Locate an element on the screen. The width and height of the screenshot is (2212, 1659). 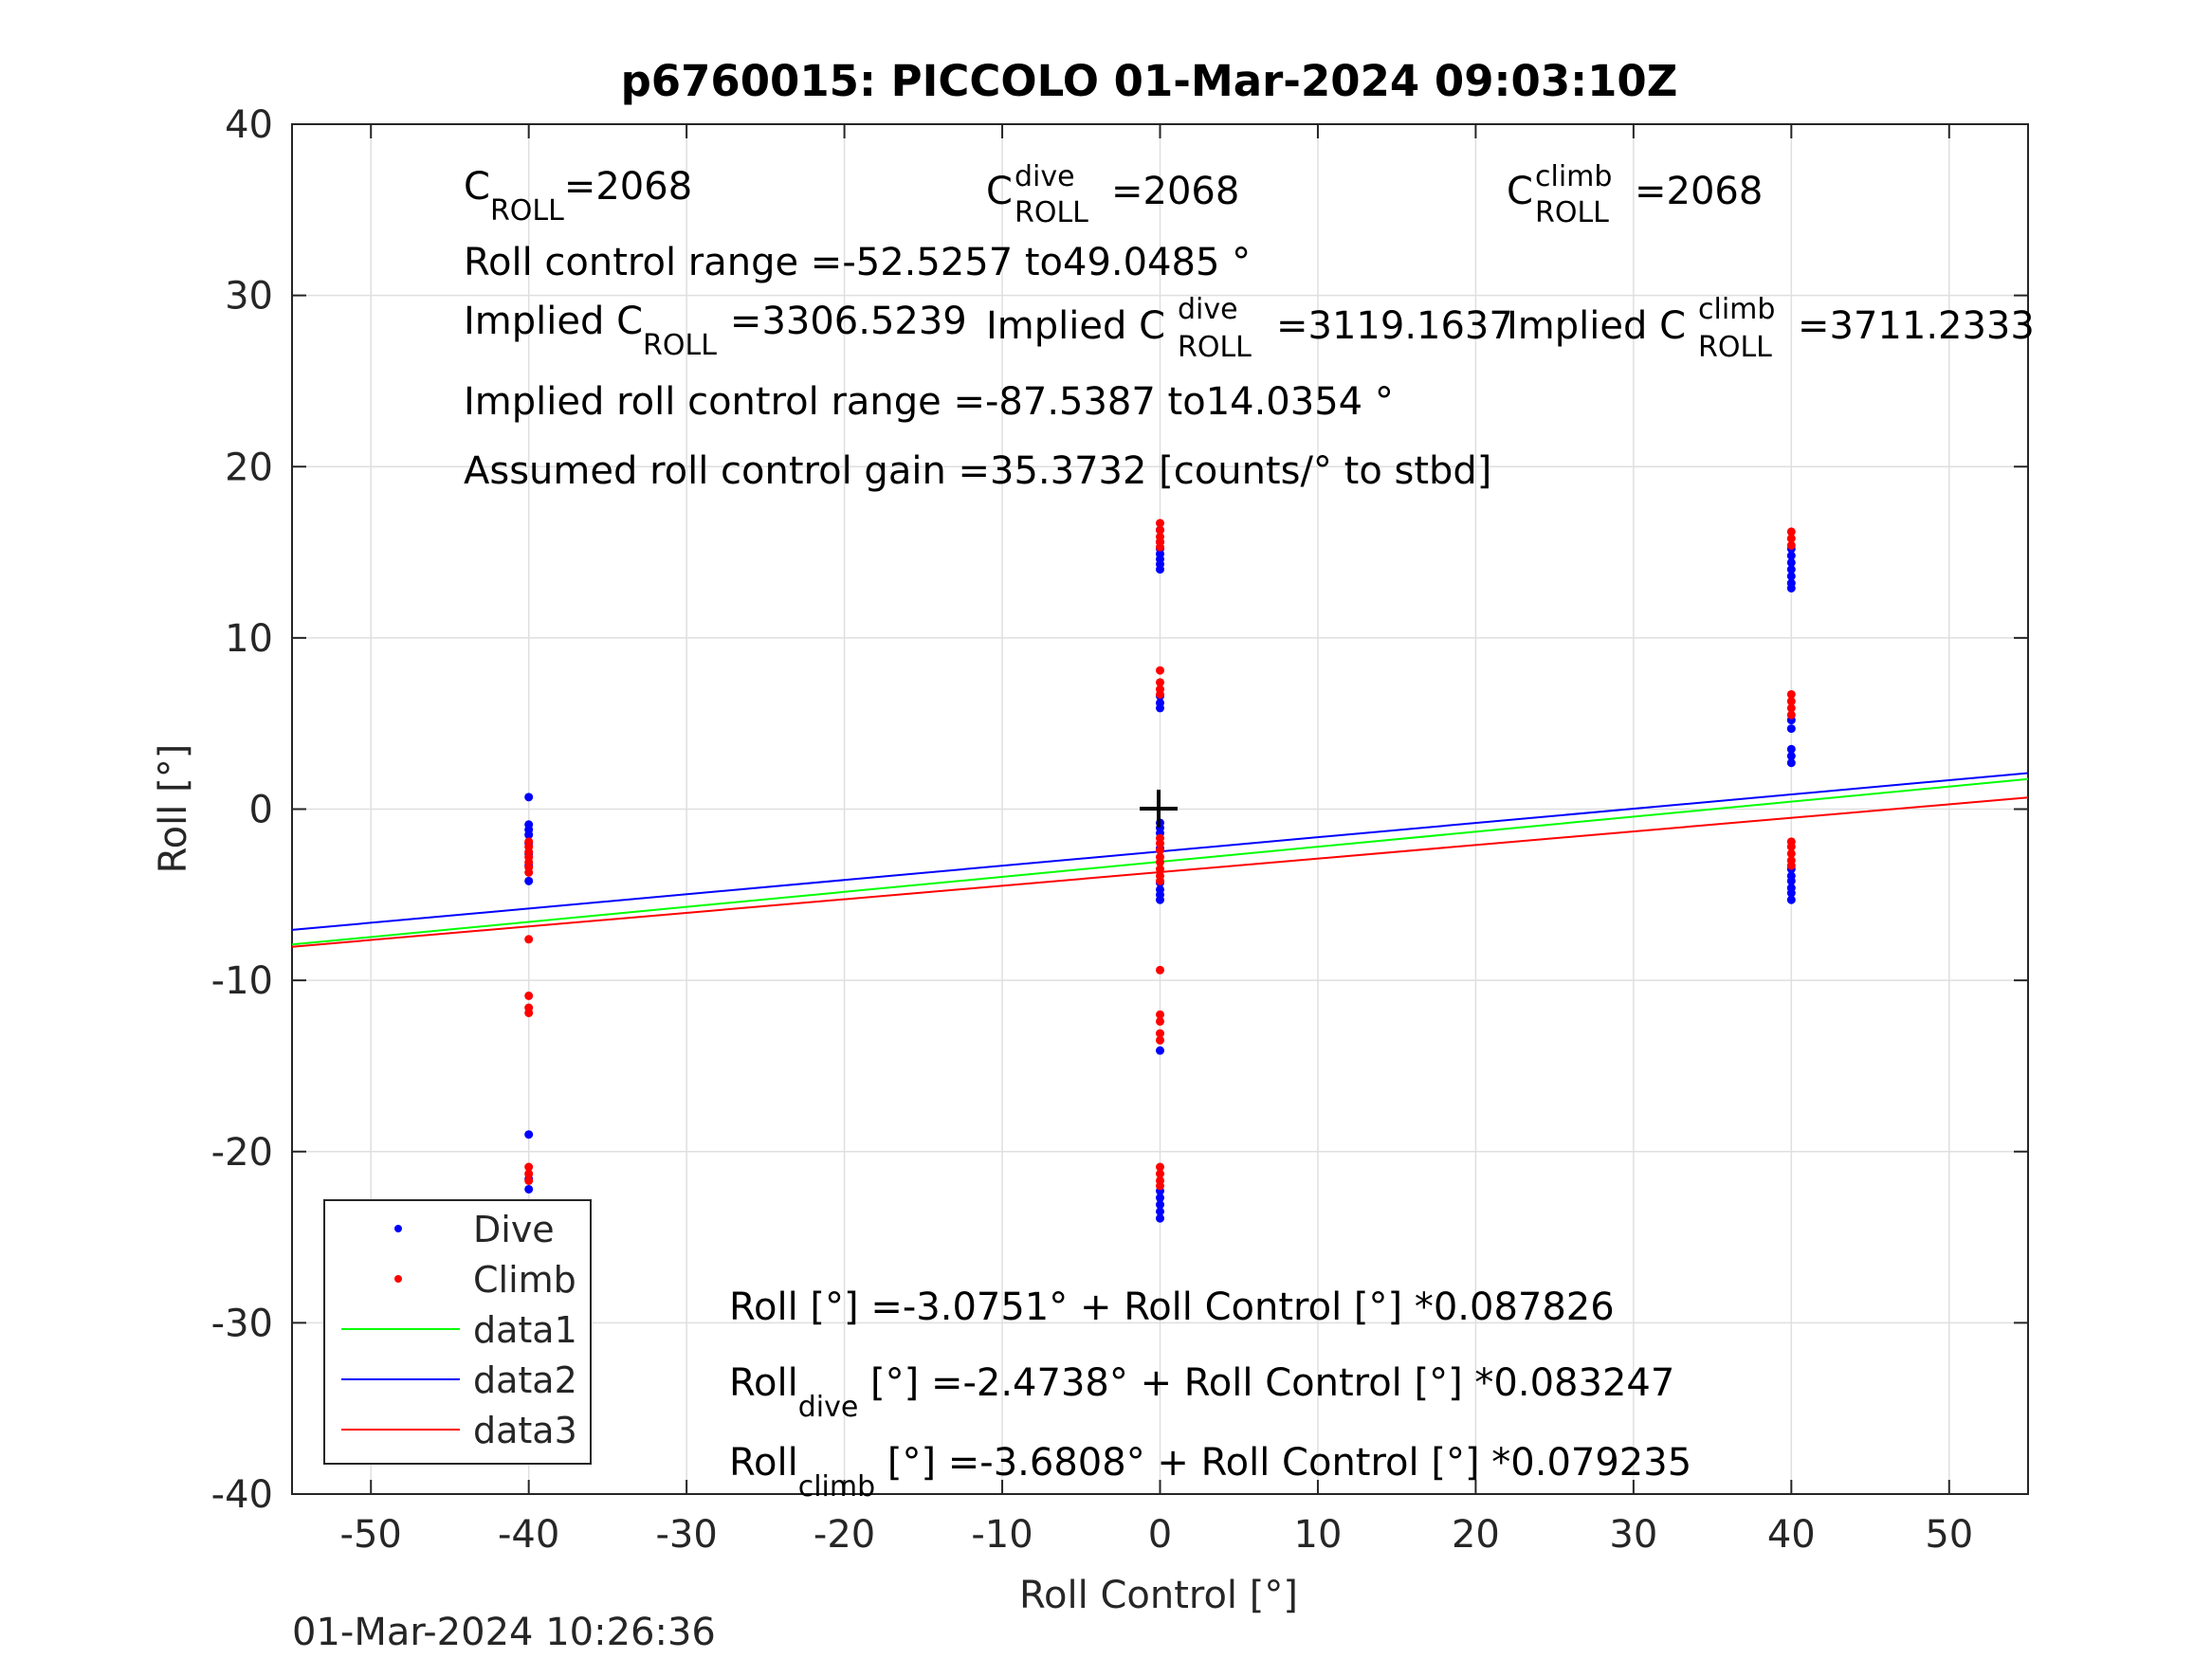
x-tick-label: 40 is located at coordinates (1791, 1535).